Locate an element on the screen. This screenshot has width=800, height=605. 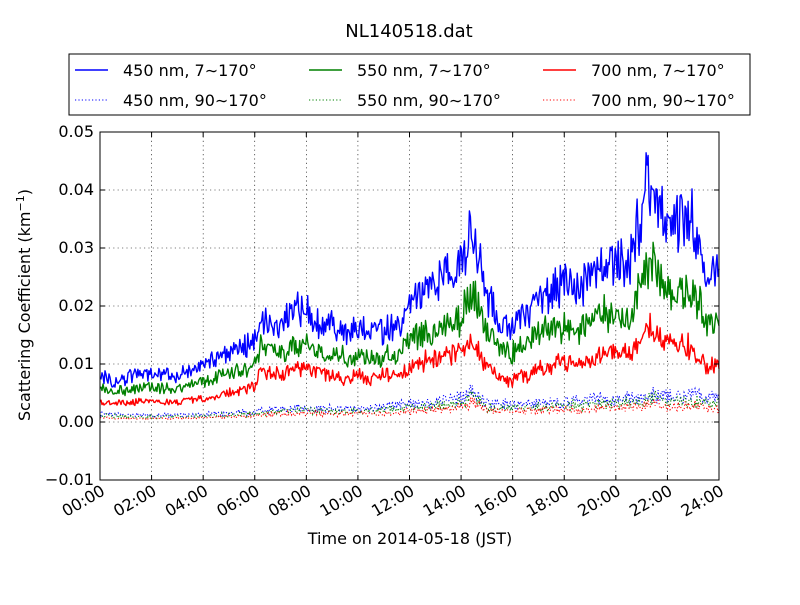
x-tick-label: 10:00 is located at coordinates (340, 501).